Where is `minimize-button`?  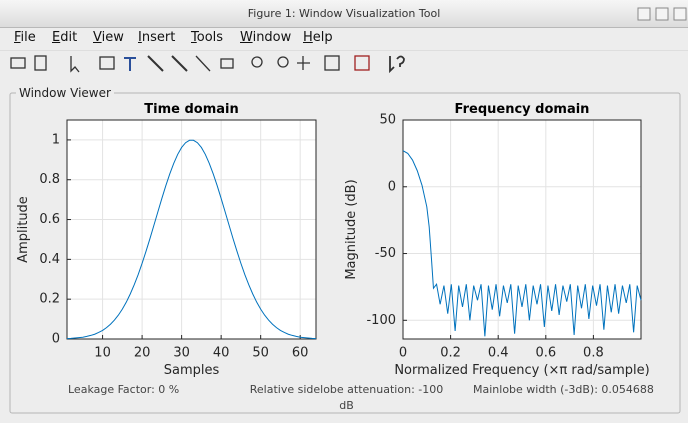 minimize-button is located at coordinates (644, 14).